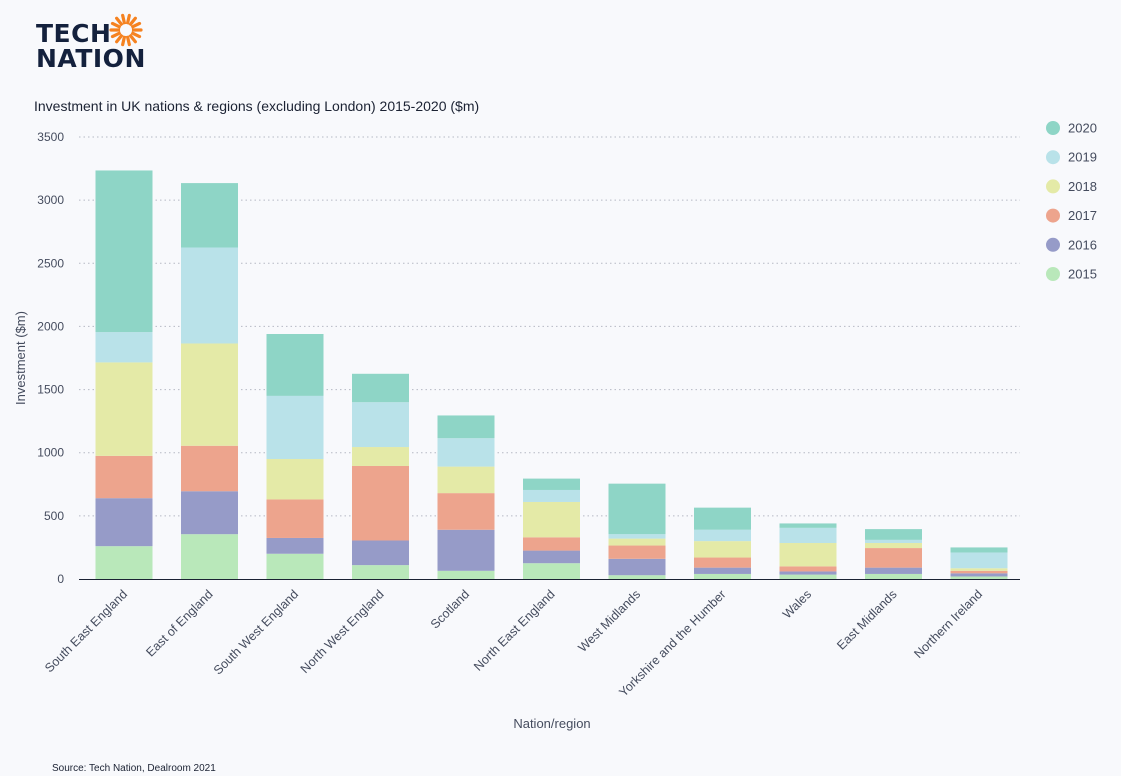 This screenshot has height=776, width=1121. I want to click on source-note: Source: Tech Nation, Dealroom 2021, so click(134, 768).